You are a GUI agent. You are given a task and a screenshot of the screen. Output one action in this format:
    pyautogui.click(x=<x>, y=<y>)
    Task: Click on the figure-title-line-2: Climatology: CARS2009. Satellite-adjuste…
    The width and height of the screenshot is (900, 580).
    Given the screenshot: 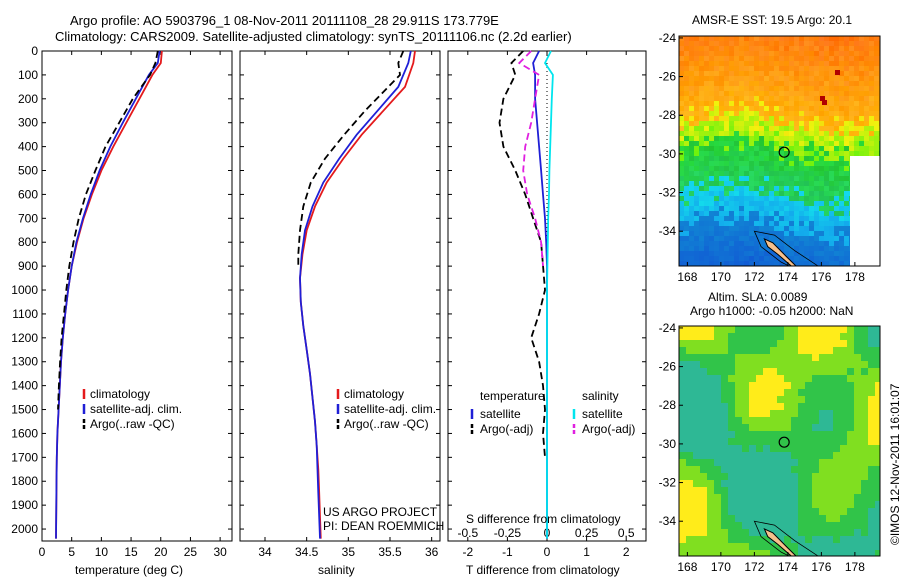 What is the action you would take?
    pyautogui.click(x=313, y=36)
    